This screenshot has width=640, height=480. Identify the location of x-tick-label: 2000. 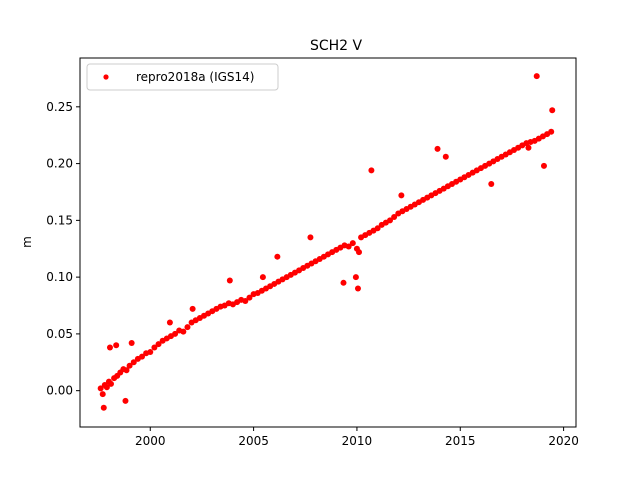
(150, 441).